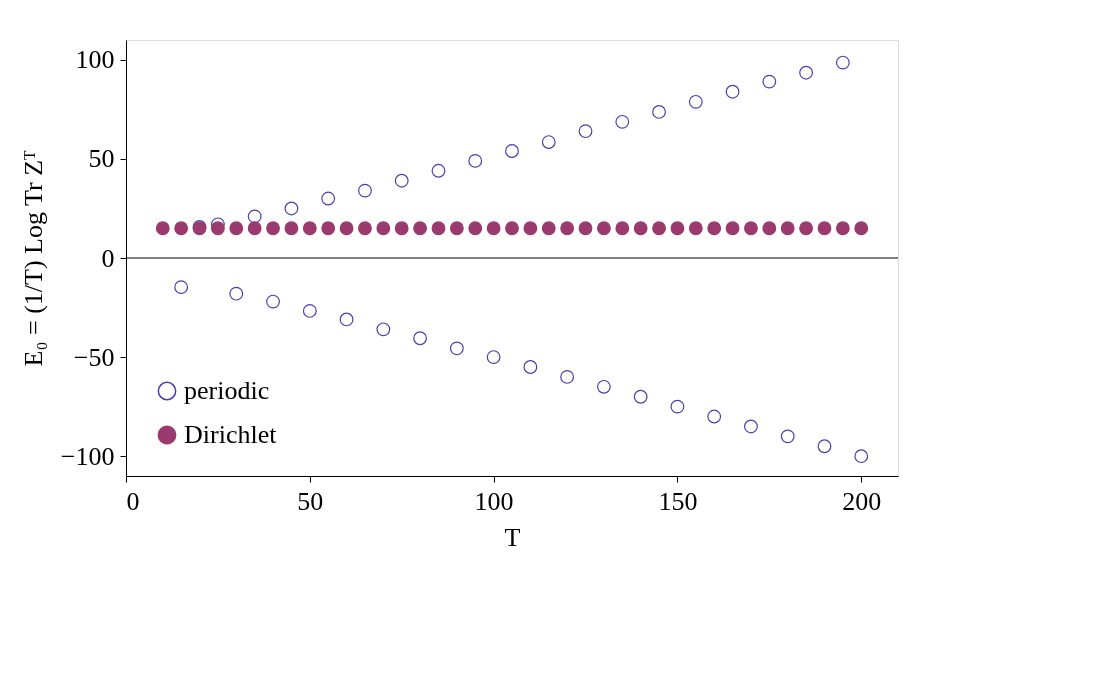  What do you see at coordinates (678, 501) in the screenshot?
I see `x-tick-label: 150` at bounding box center [678, 501].